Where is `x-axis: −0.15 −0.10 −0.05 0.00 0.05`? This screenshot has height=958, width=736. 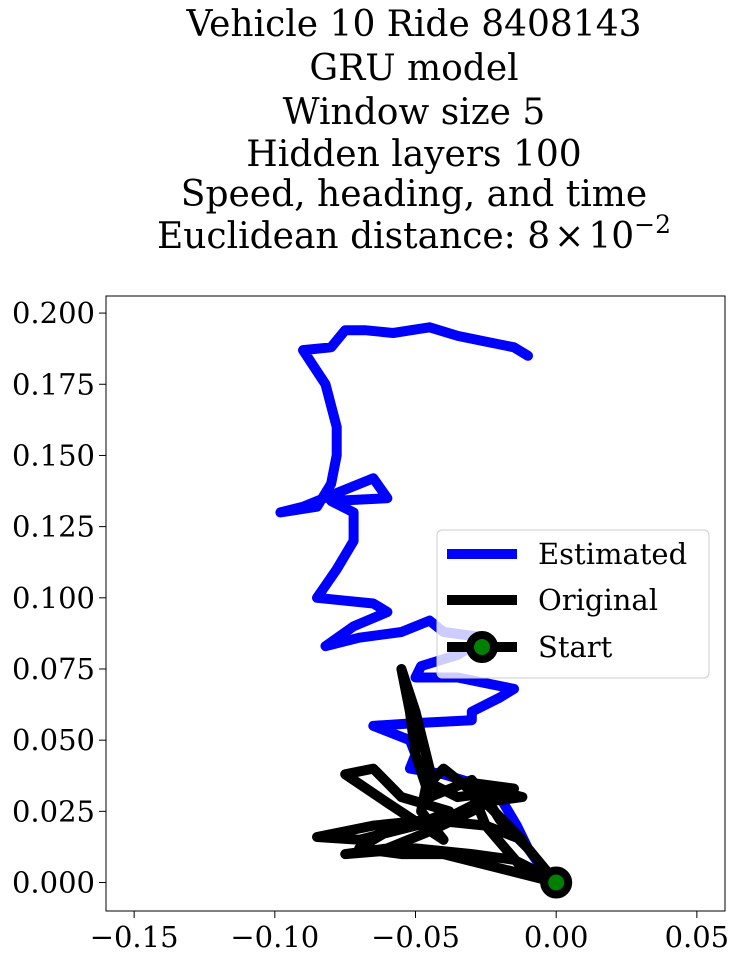 x-axis: −0.15 −0.10 −0.05 0.00 0.05 is located at coordinates (409, 932).